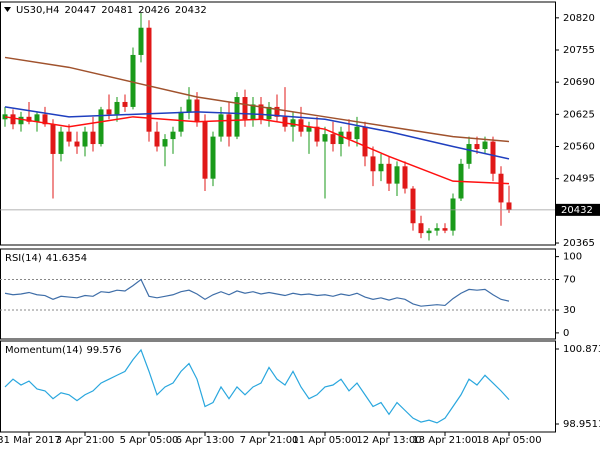 The height and width of the screenshot is (450, 600). What do you see at coordinates (7, 9) in the screenshot?
I see `menu-arrow` at bounding box center [7, 9].